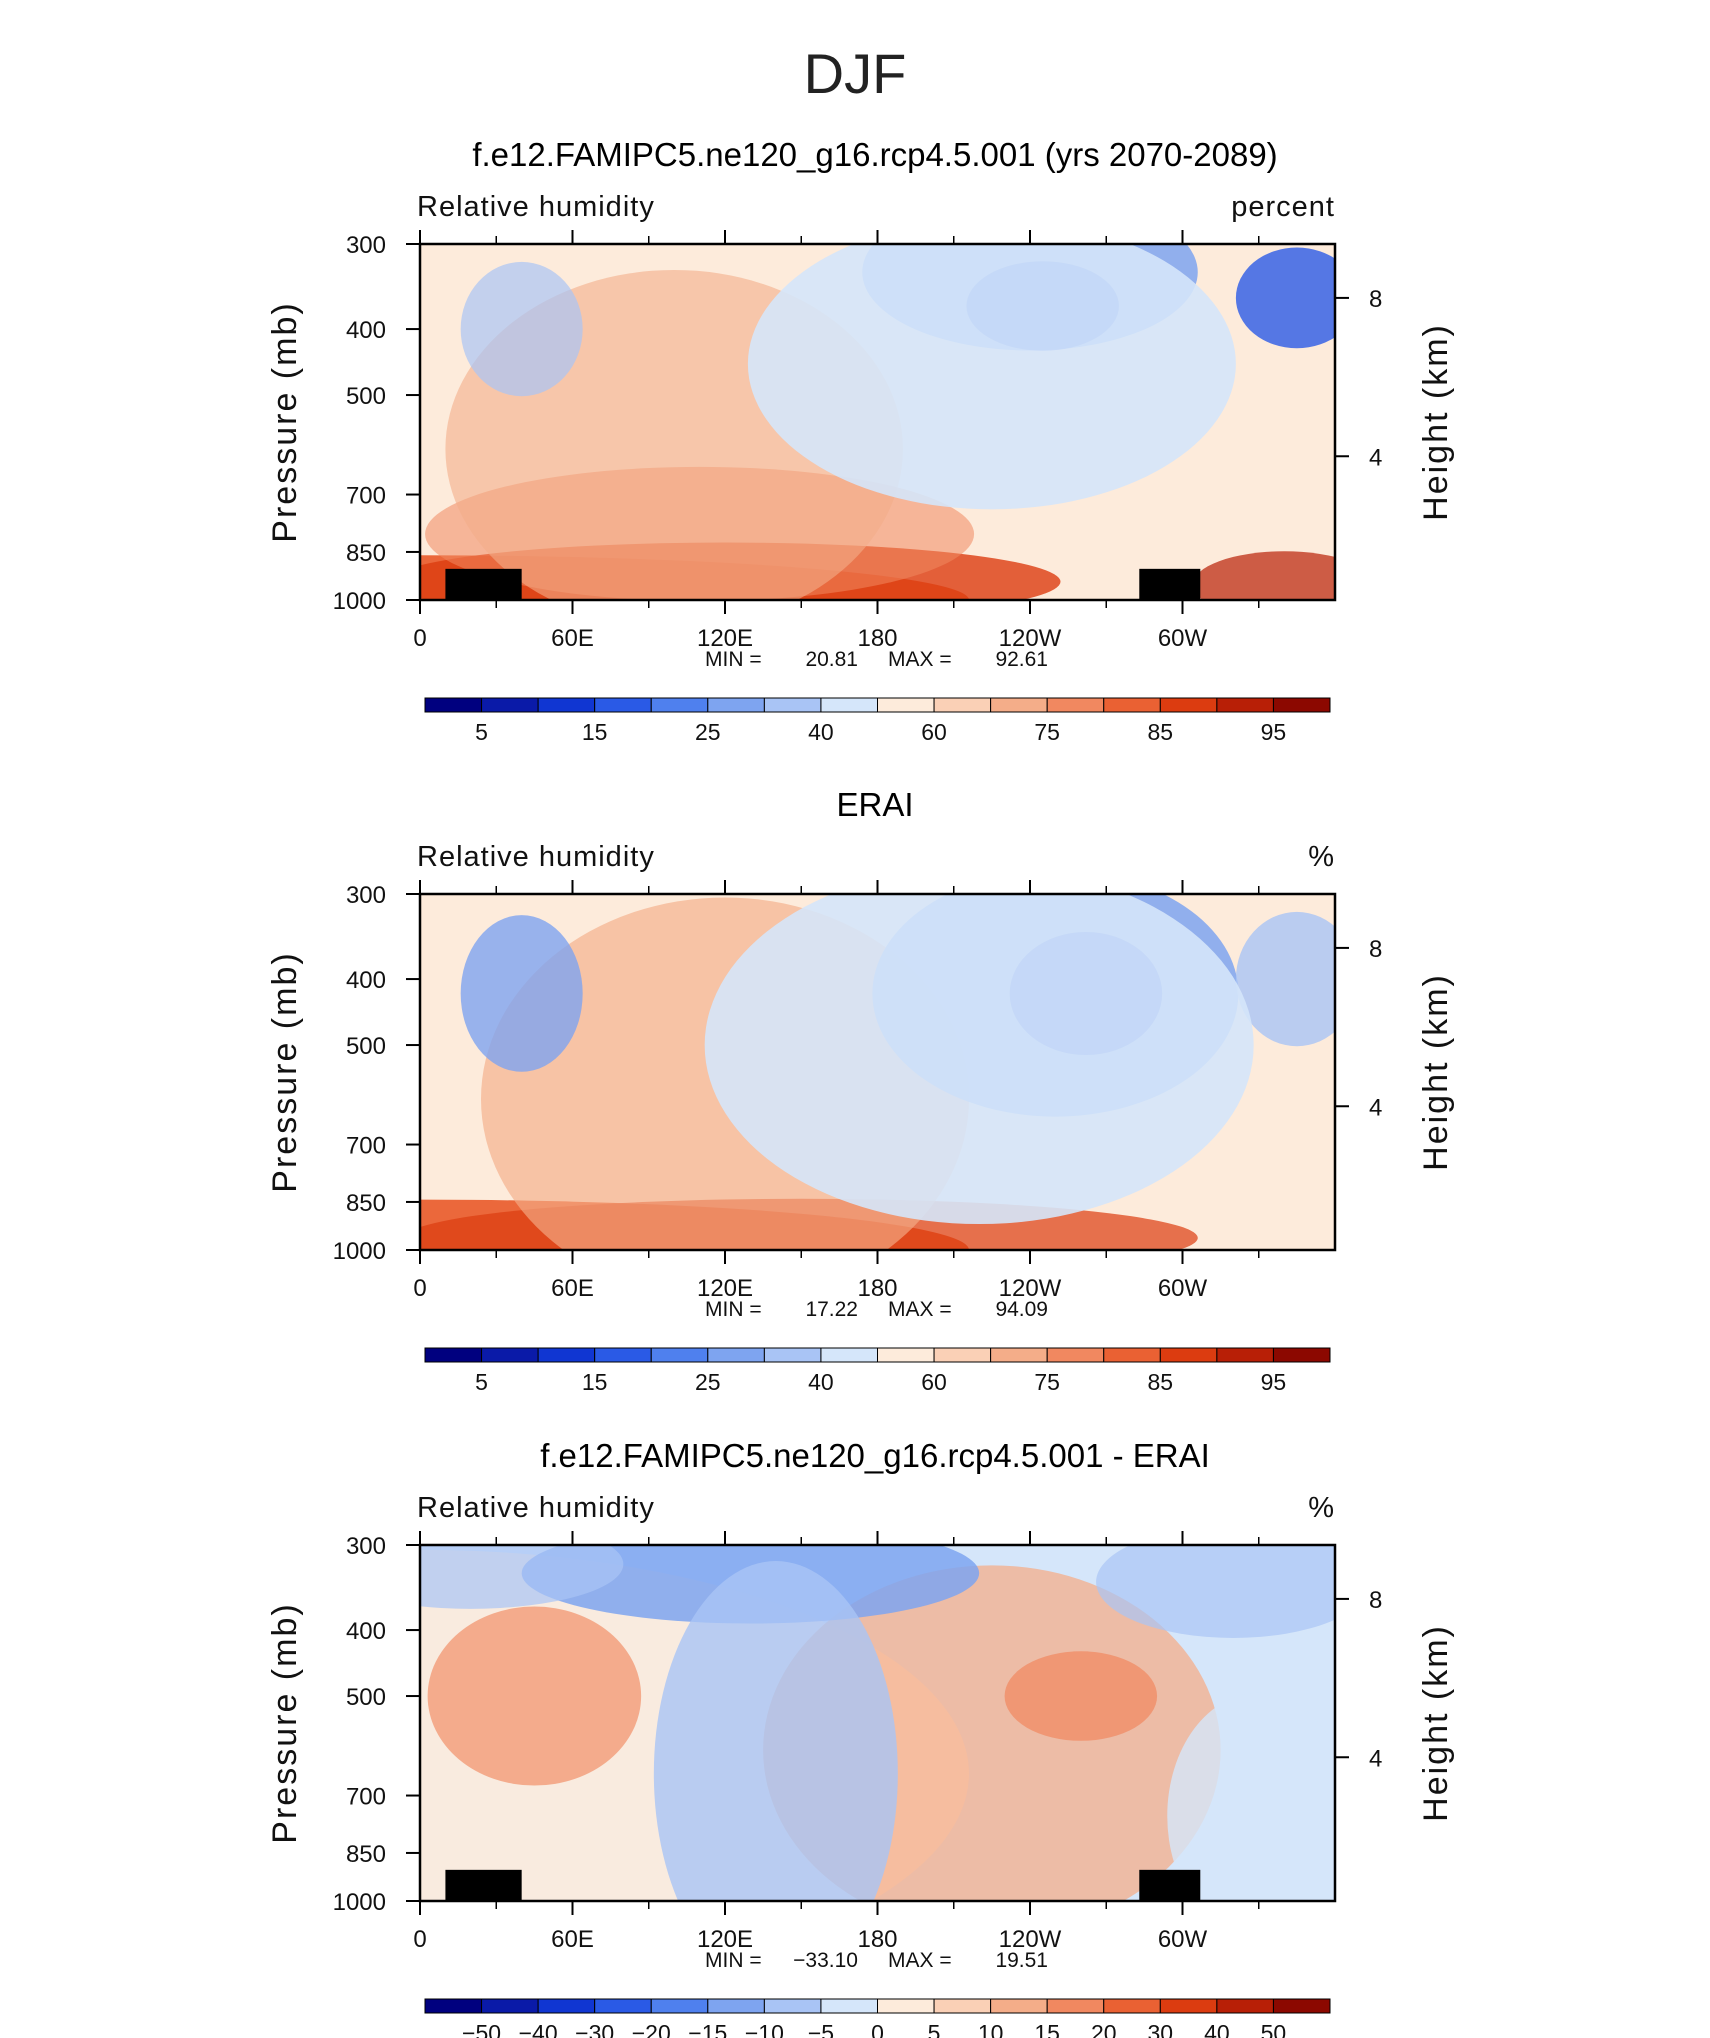  Describe the element at coordinates (594, 2029) in the screenshot. I see `colorbar-label: −30` at that location.